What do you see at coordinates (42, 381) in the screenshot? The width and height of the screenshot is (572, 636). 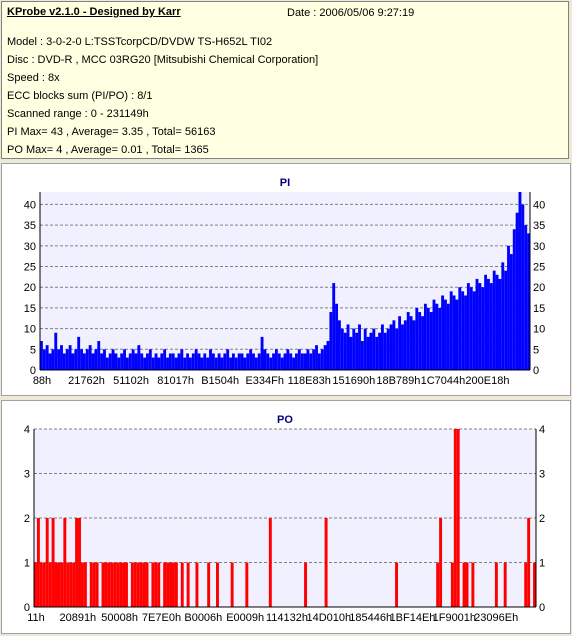 I see `pi-x-tick-label: 88h` at bounding box center [42, 381].